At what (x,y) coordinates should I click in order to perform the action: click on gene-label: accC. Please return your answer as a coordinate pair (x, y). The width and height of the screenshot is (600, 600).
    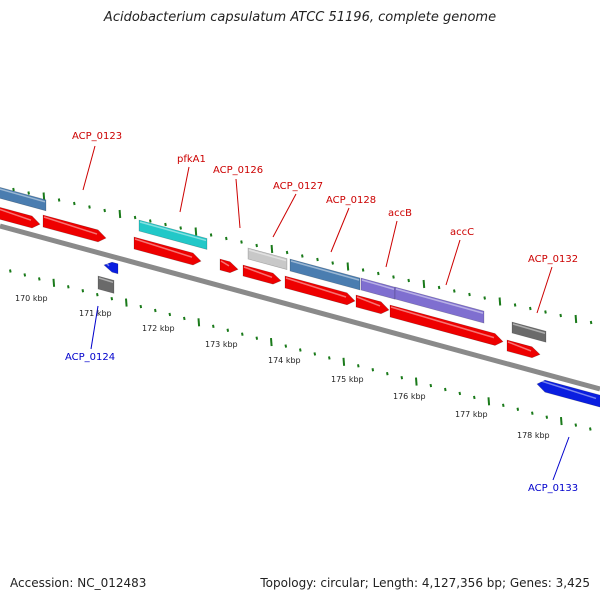
    Looking at the image, I should click on (462, 232).